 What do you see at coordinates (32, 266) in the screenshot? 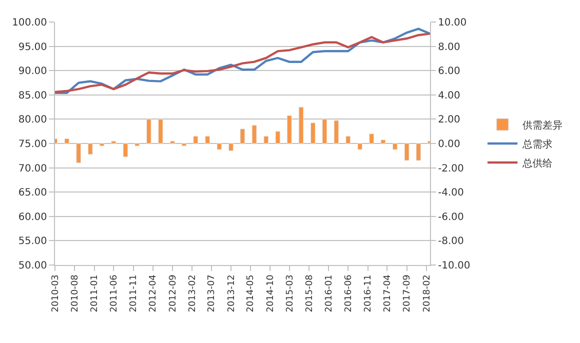
I see `y-tick-label: 50.00` at bounding box center [32, 266].